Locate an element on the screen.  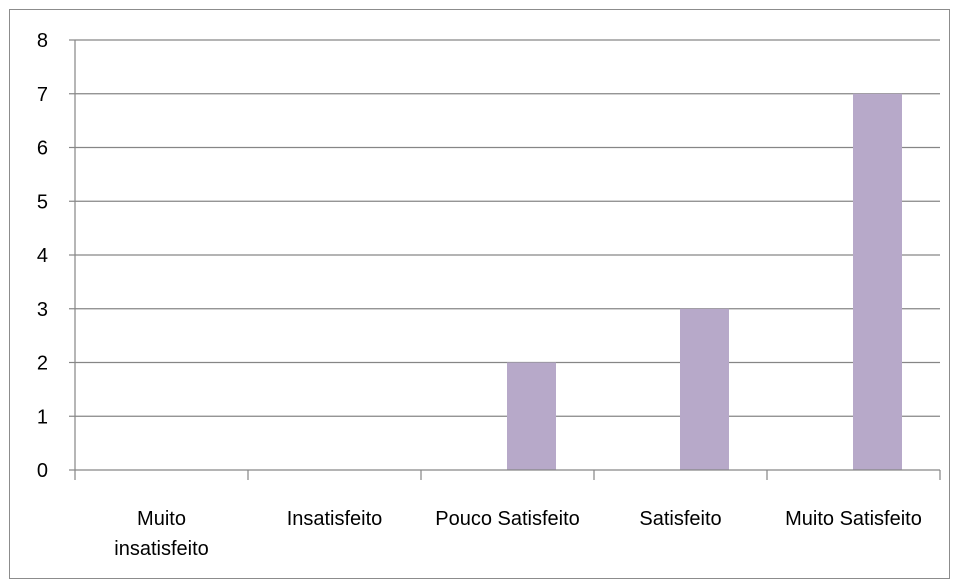
y-tick-label: 7 is located at coordinates (42, 95).